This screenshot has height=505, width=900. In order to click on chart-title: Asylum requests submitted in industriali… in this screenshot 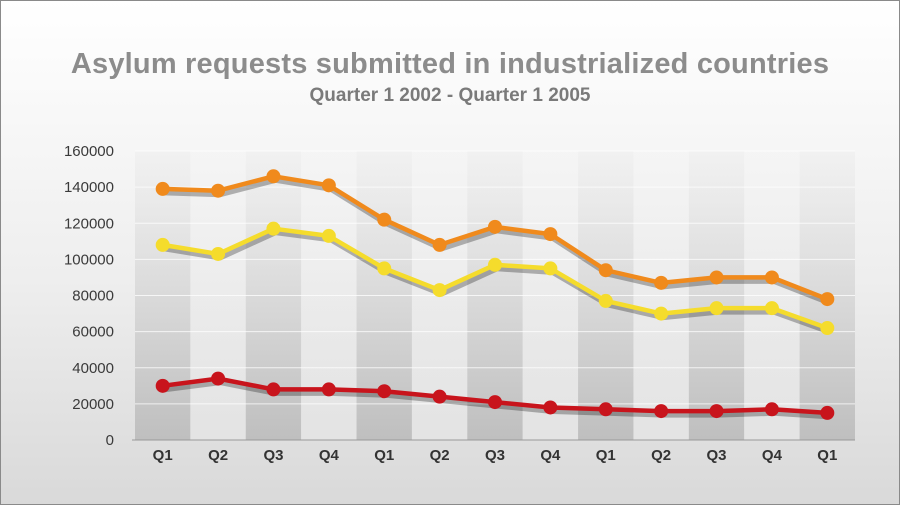, I will do `click(450, 64)`.